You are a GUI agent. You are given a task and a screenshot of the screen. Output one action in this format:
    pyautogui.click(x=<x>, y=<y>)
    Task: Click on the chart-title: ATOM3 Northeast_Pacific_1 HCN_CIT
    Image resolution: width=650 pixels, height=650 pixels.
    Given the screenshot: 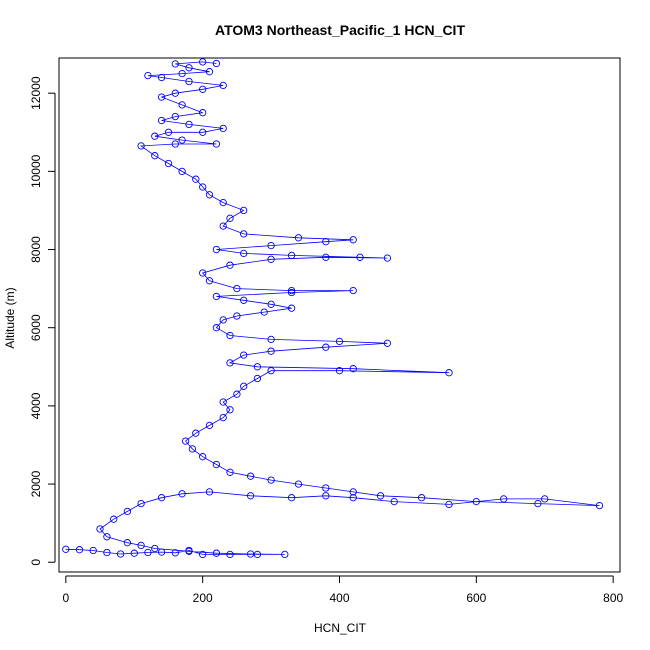 What is the action you would take?
    pyautogui.click(x=340, y=30)
    